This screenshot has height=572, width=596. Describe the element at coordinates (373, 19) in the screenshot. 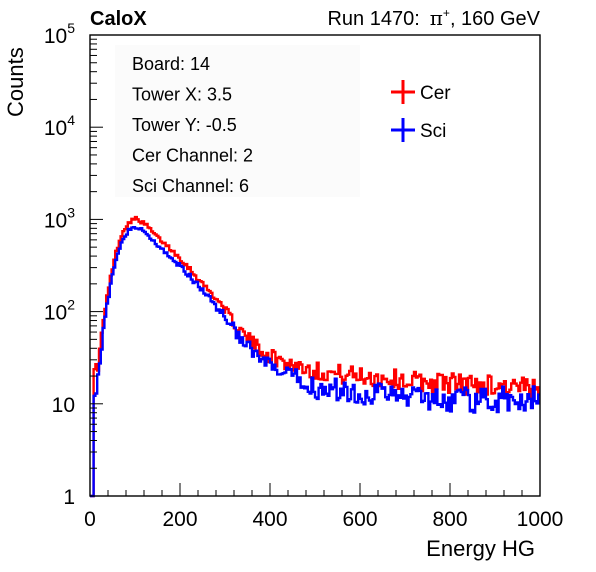

I see `run-number: Run 1470:` at that location.